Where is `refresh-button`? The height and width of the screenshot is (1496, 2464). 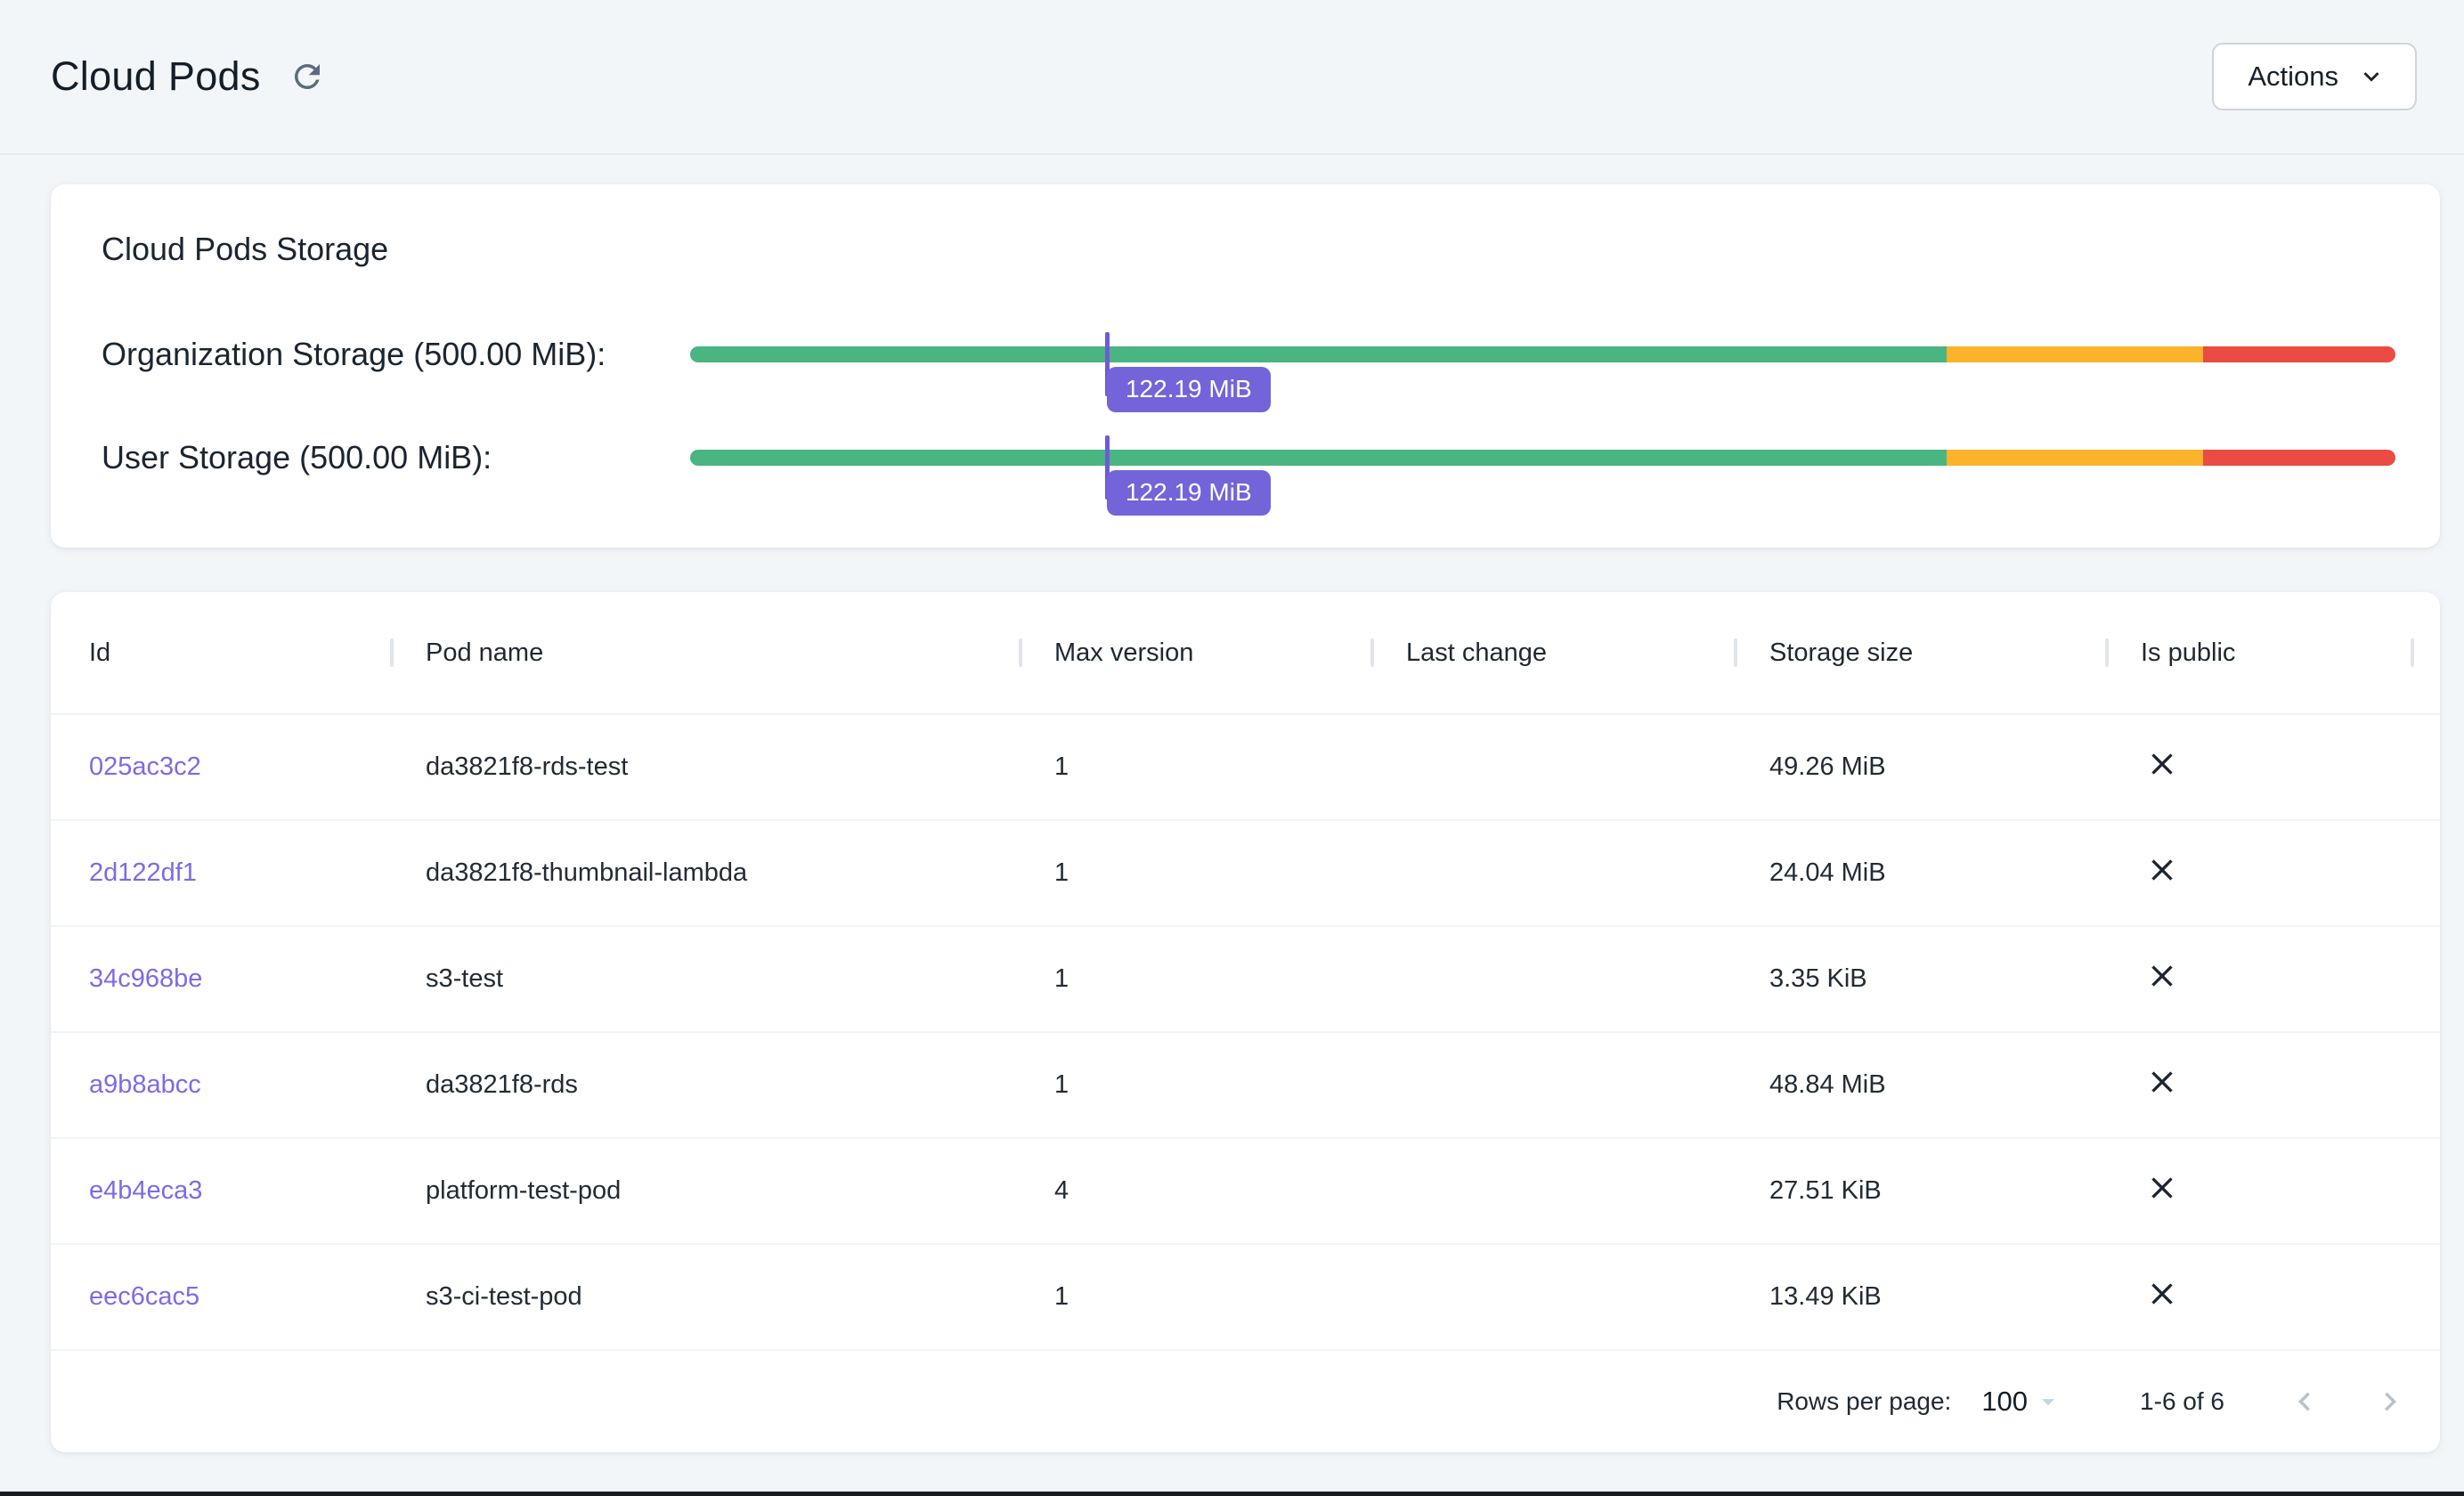 refresh-button is located at coordinates (307, 76).